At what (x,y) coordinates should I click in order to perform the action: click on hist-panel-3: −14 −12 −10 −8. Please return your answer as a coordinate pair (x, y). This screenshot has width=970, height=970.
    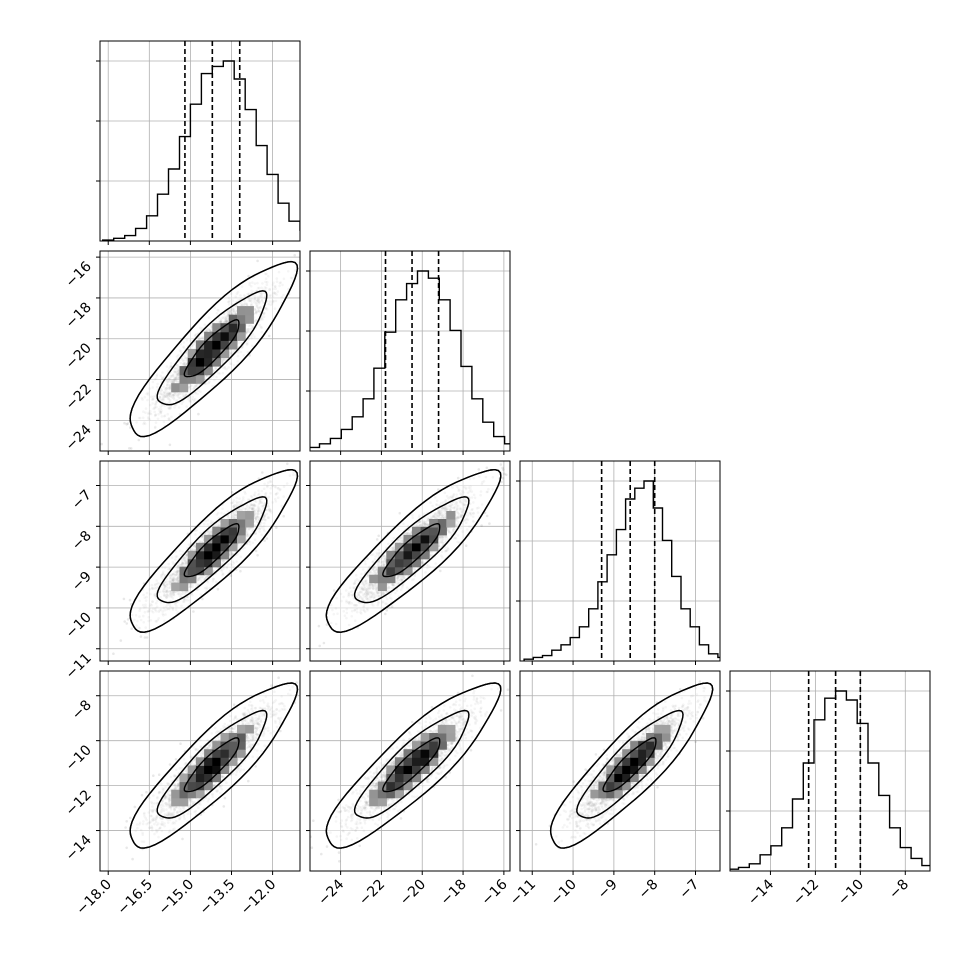
    Looking at the image, I should click on (828, 789).